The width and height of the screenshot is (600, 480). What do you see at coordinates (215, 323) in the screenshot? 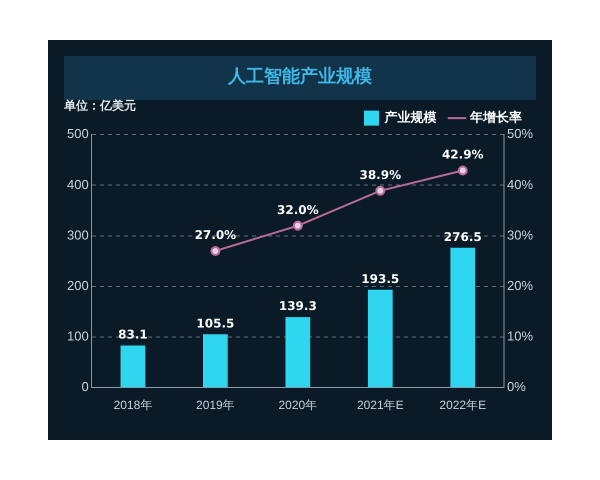
I see `data-label: 105.5` at bounding box center [215, 323].